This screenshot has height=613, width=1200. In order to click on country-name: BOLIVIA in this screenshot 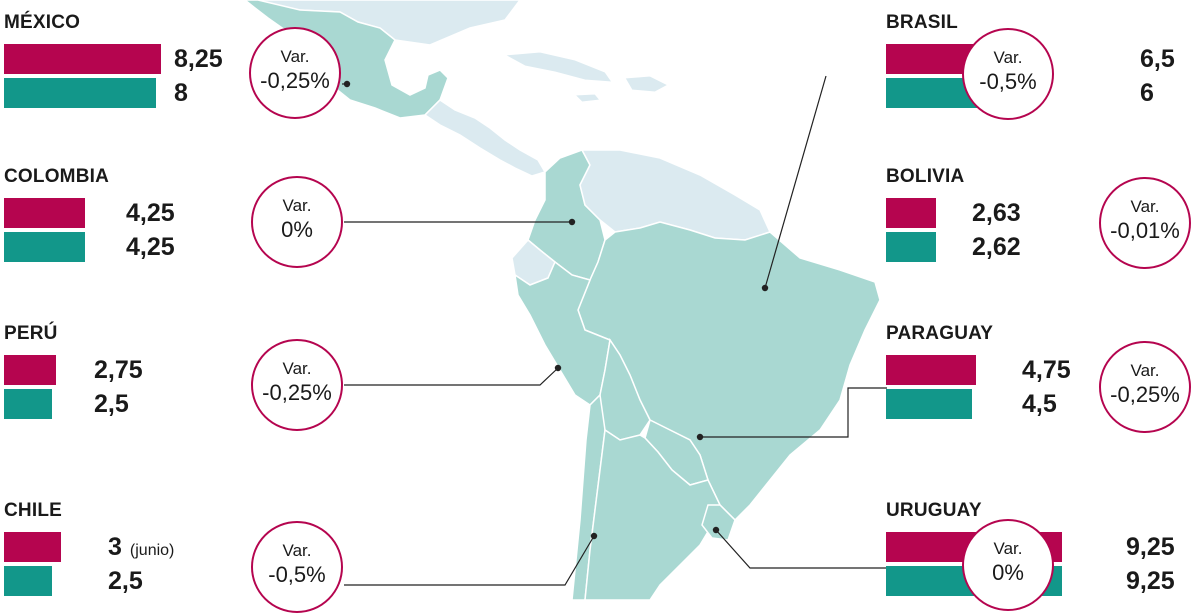, I will do `click(925, 176)`.